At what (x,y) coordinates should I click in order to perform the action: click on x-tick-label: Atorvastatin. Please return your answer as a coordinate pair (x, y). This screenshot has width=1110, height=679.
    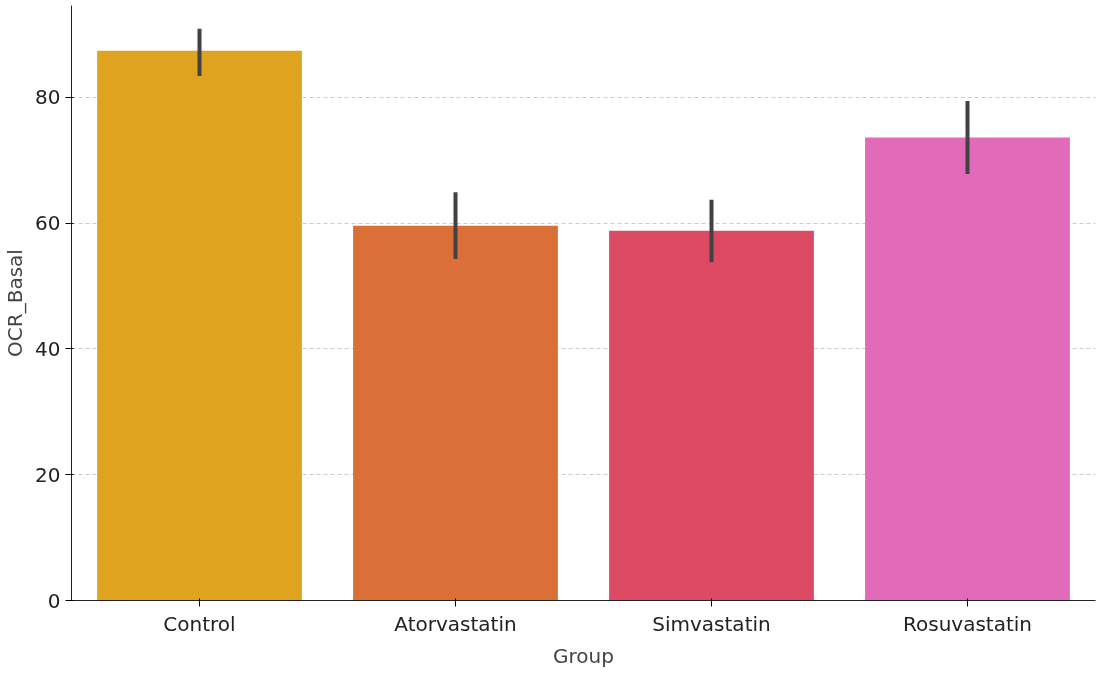
    Looking at the image, I should click on (455, 623).